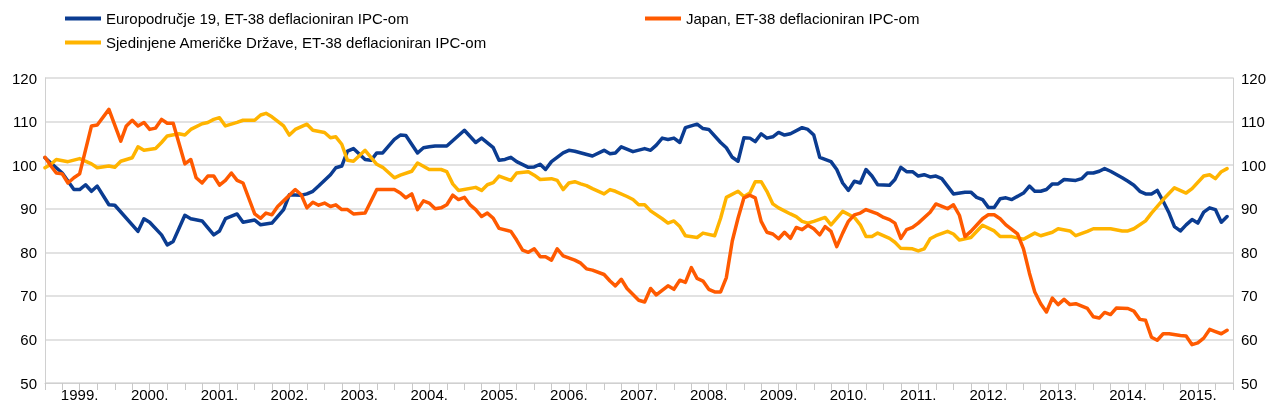  What do you see at coordinates (1249, 209) in the screenshot?
I see `y2-tick-label: 90` at bounding box center [1249, 209].